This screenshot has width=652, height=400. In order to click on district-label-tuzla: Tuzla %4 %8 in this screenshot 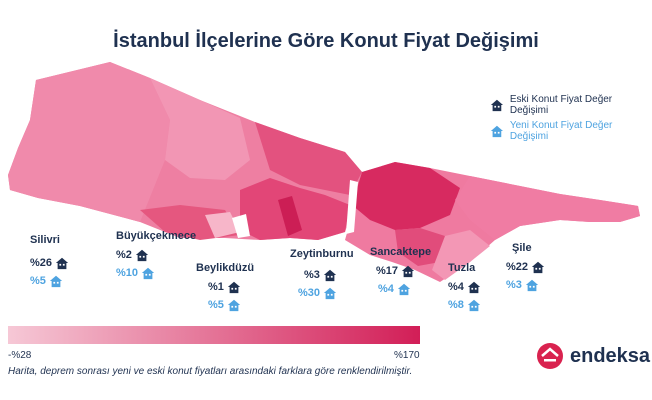, I will do `click(488, 288)`.